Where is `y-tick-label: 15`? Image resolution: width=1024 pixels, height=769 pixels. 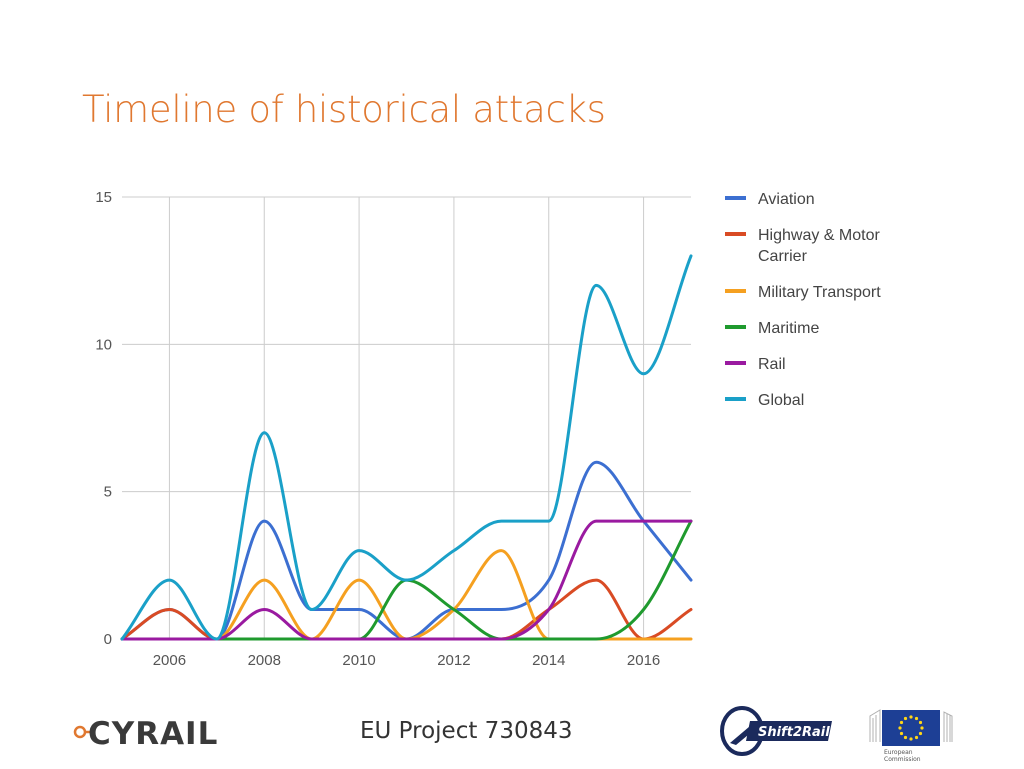 y-tick-label: 15 is located at coordinates (103, 197).